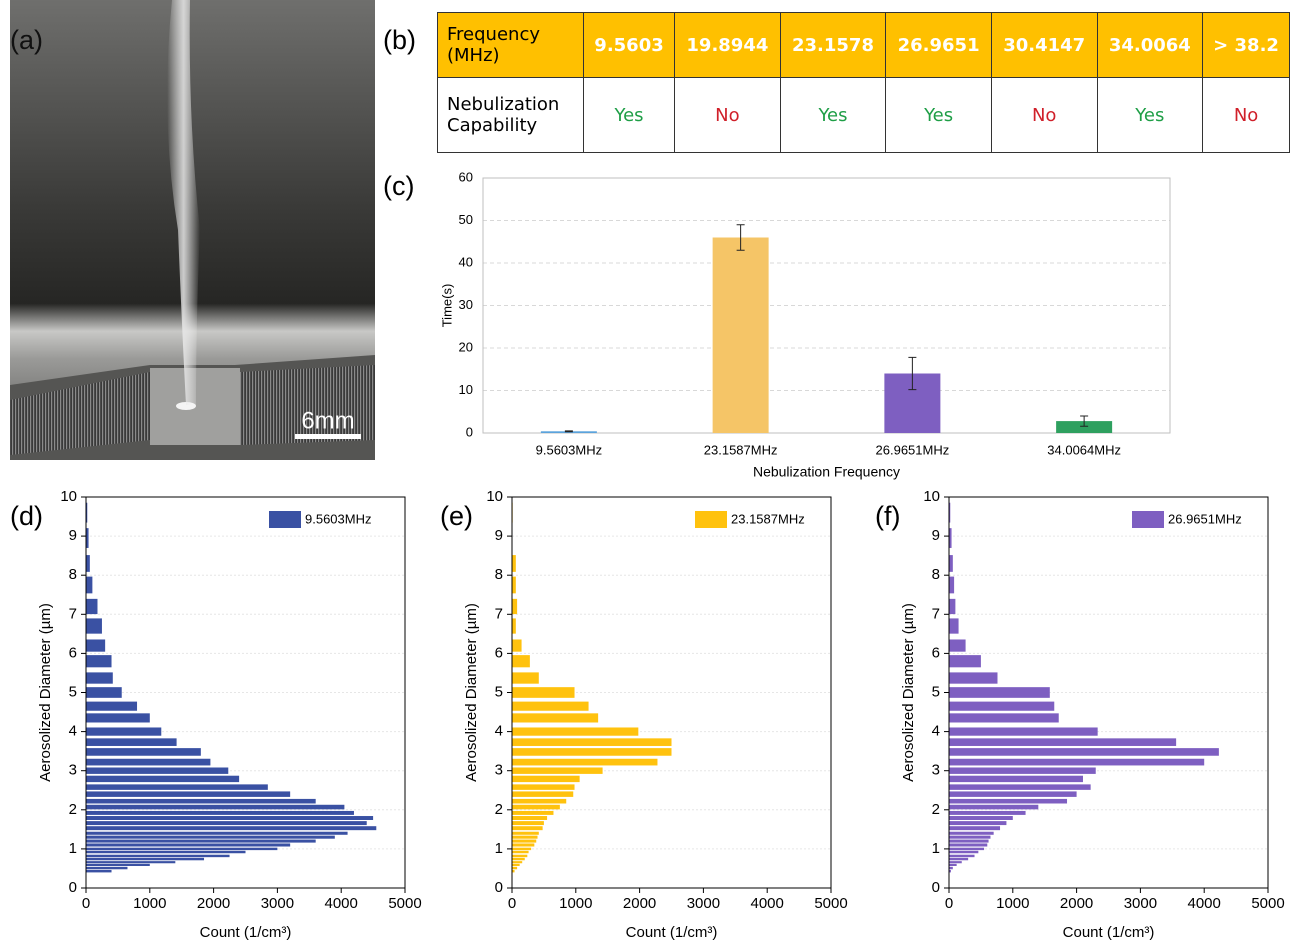  I want to click on table-cell: > 38.2, so click(1246, 45).